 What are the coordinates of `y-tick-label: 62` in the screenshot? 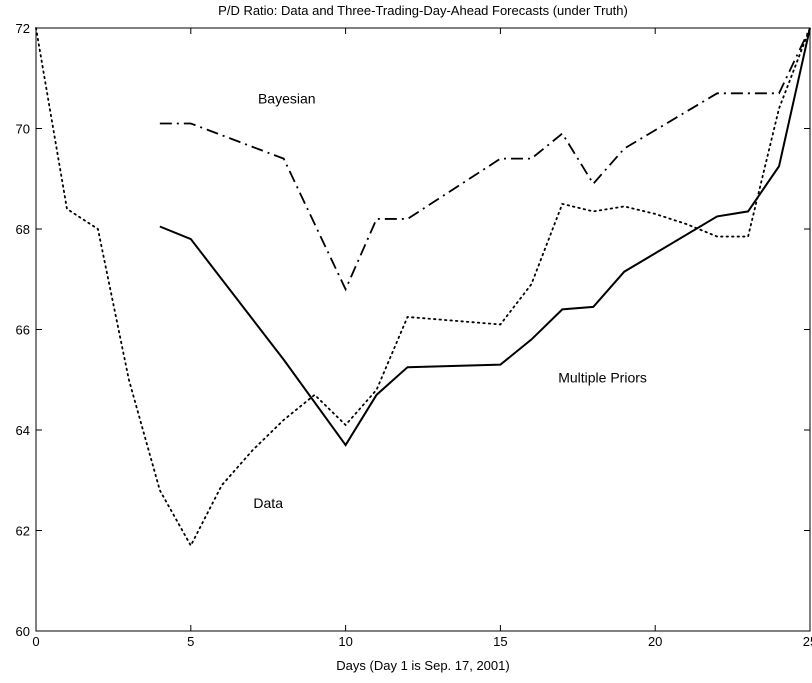 It's located at (23, 531).